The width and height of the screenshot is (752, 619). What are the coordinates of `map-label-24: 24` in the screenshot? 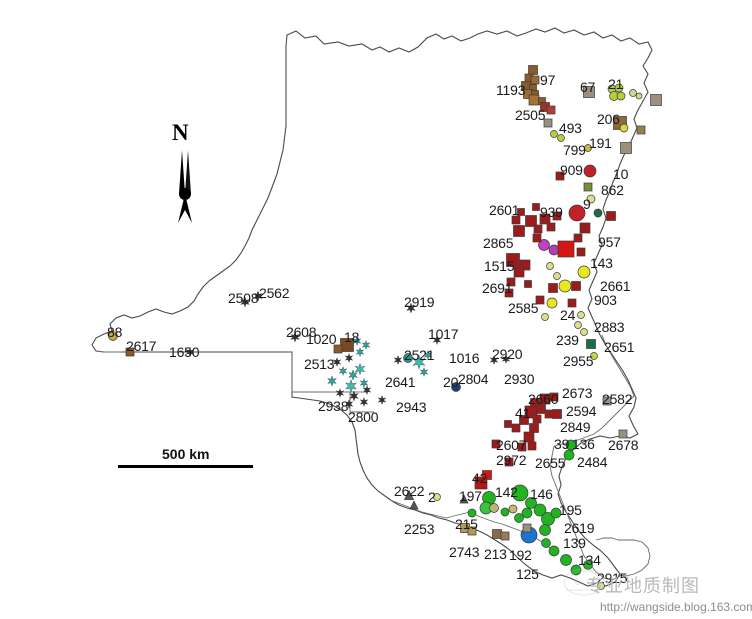 It's located at (568, 315).